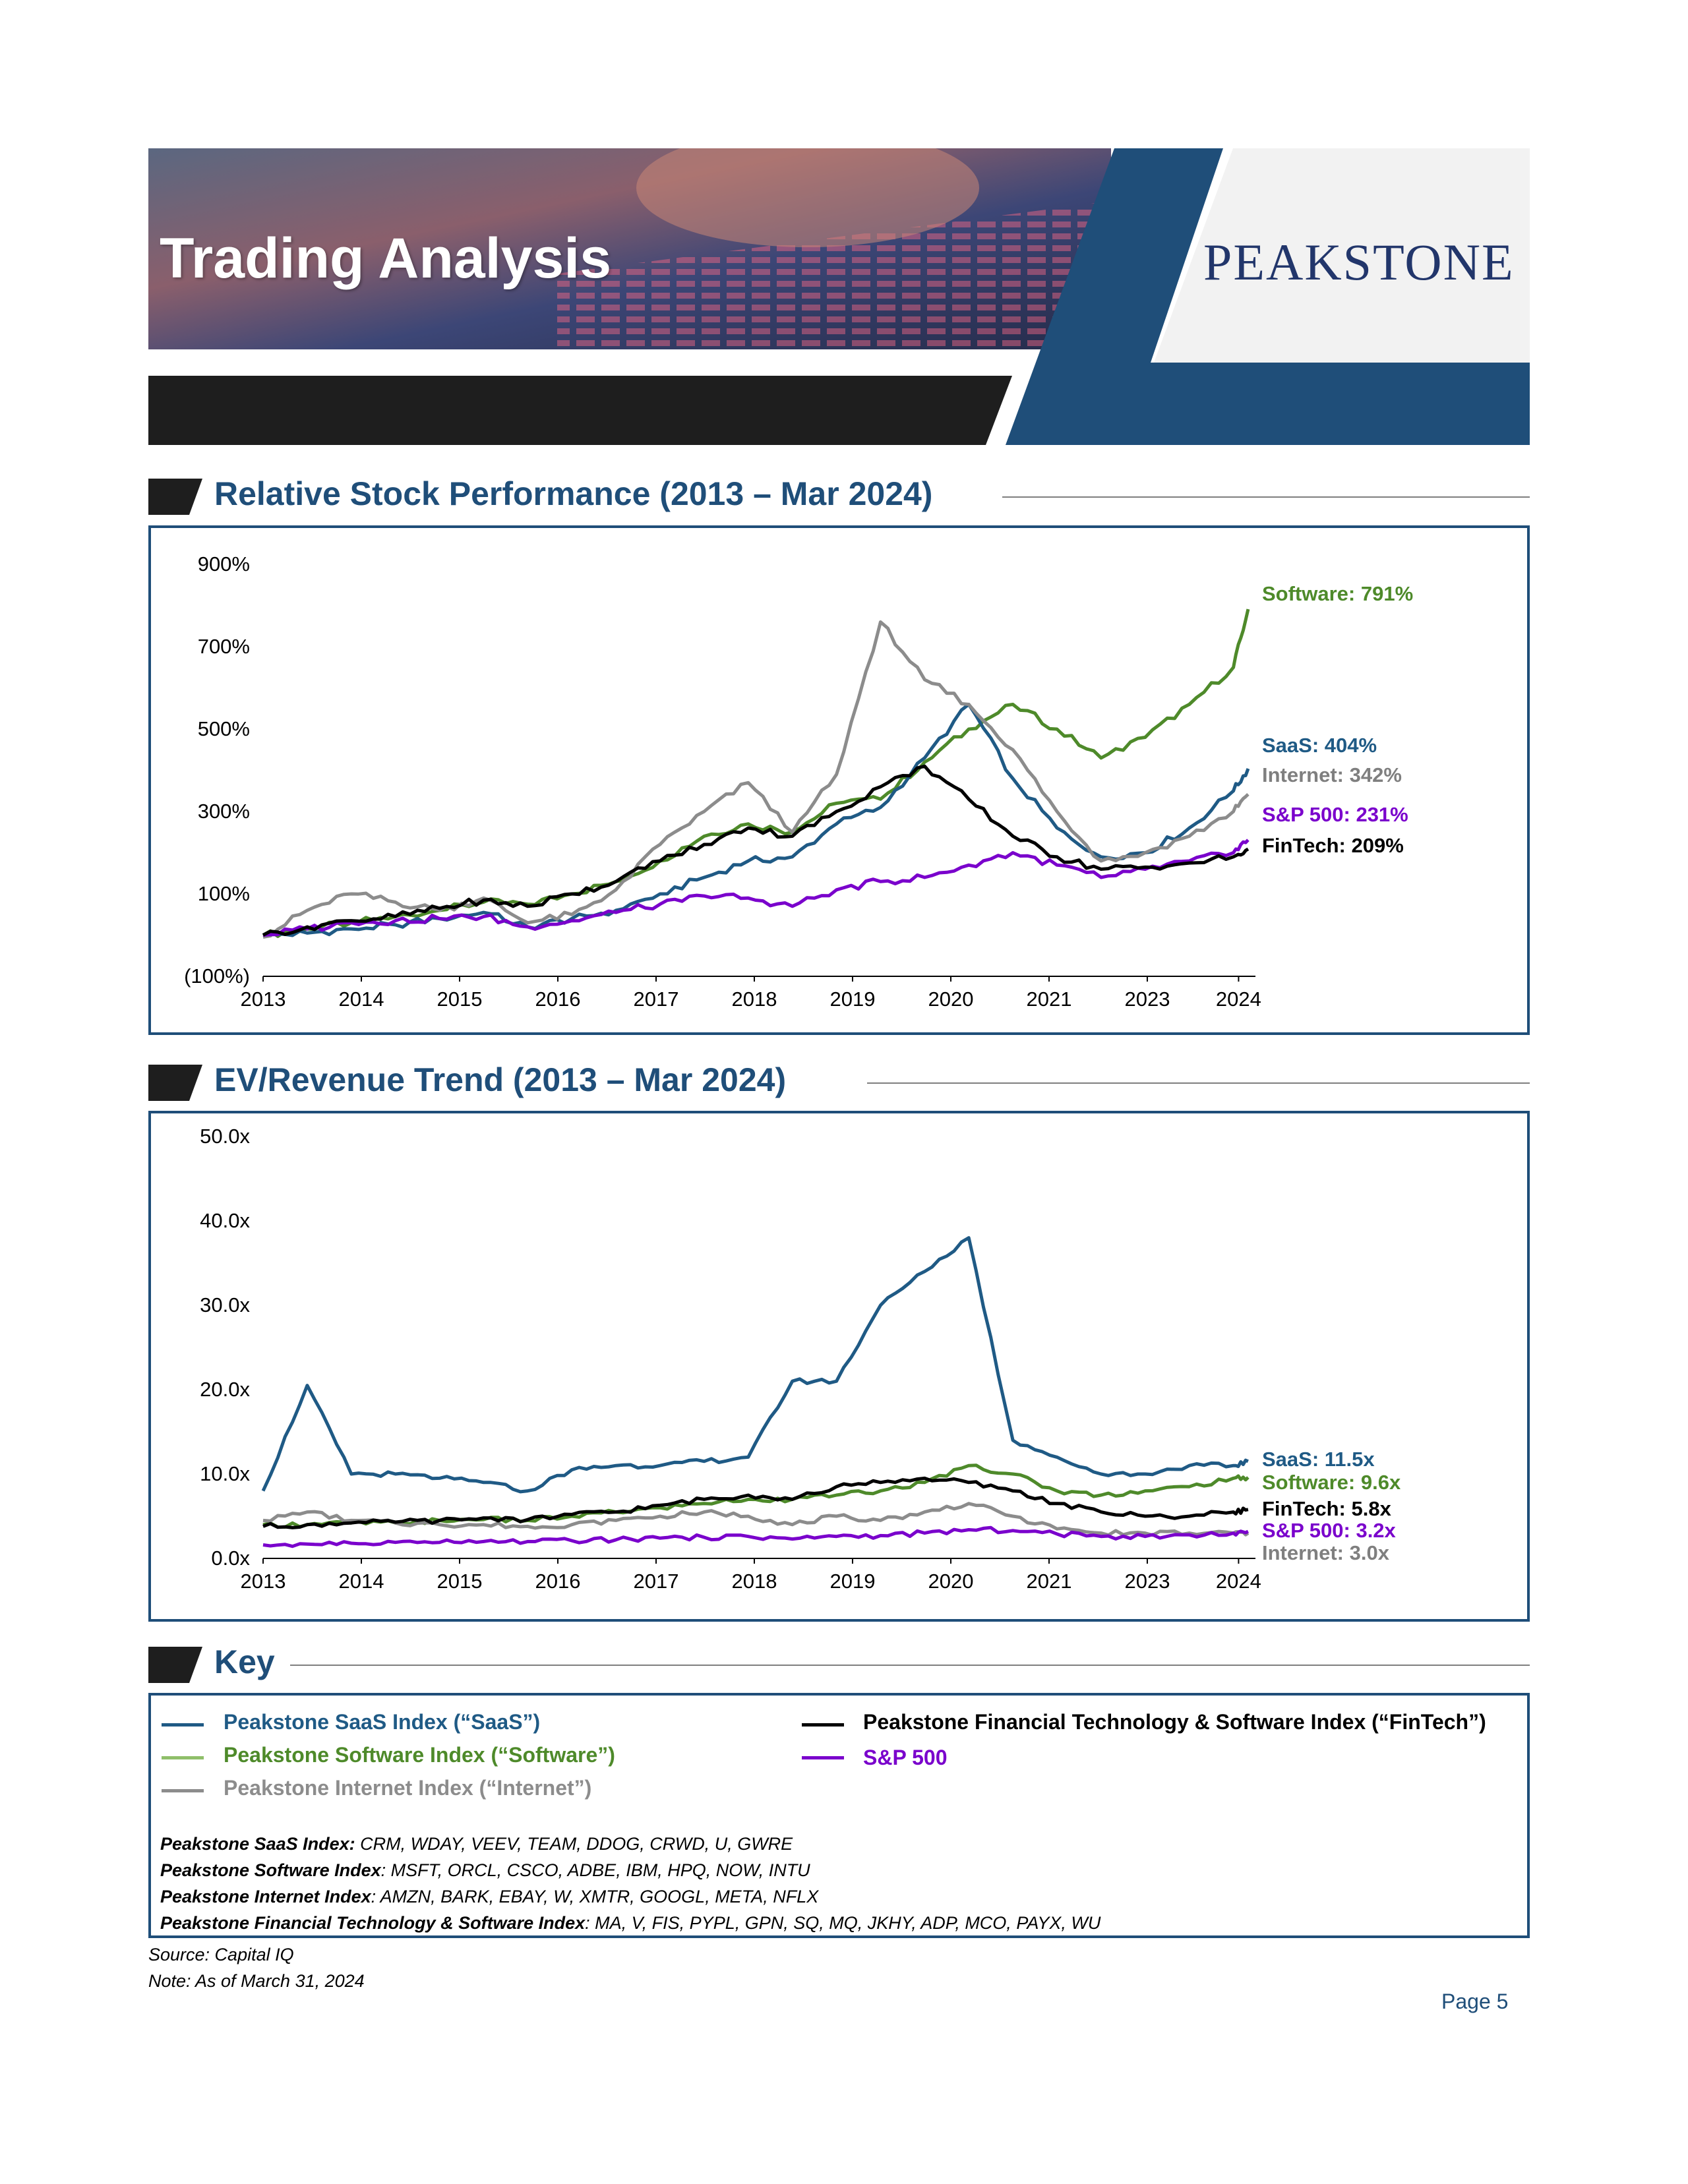 The image size is (1688, 2184). I want to click on legend-item-sp500: S&P 500, so click(905, 1757).